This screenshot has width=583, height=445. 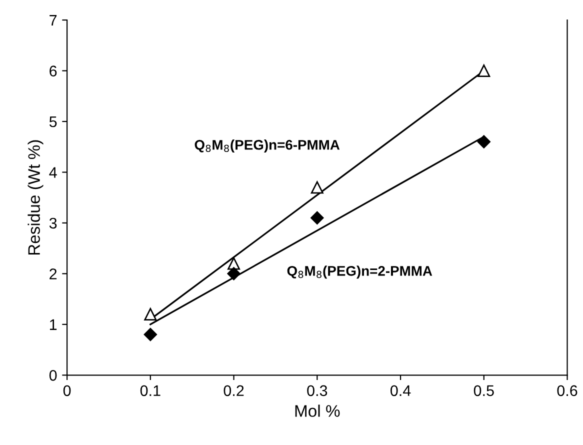 What do you see at coordinates (359, 272) in the screenshot?
I see `annotation: Q$_{8}$M$_{8}$(PEG)n=2-PMMA` at bounding box center [359, 272].